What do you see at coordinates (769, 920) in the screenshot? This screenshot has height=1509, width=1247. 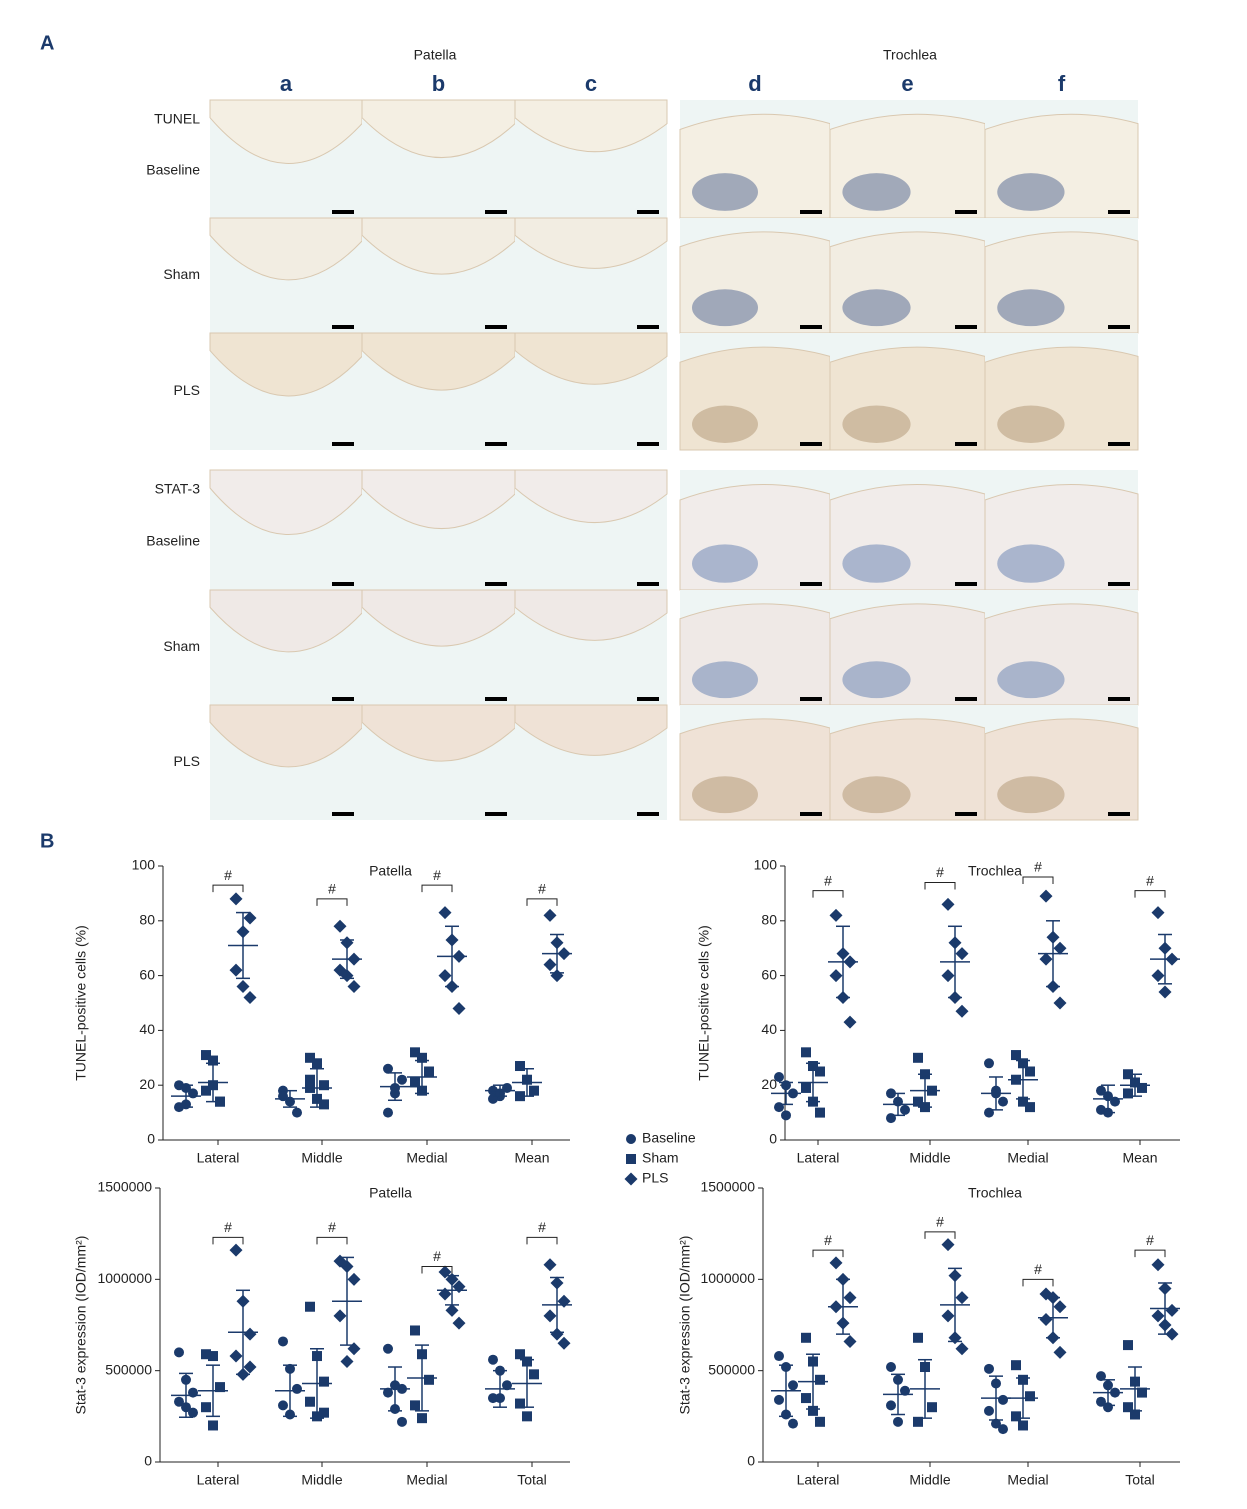 I see `y-tick-label: 80` at bounding box center [769, 920].